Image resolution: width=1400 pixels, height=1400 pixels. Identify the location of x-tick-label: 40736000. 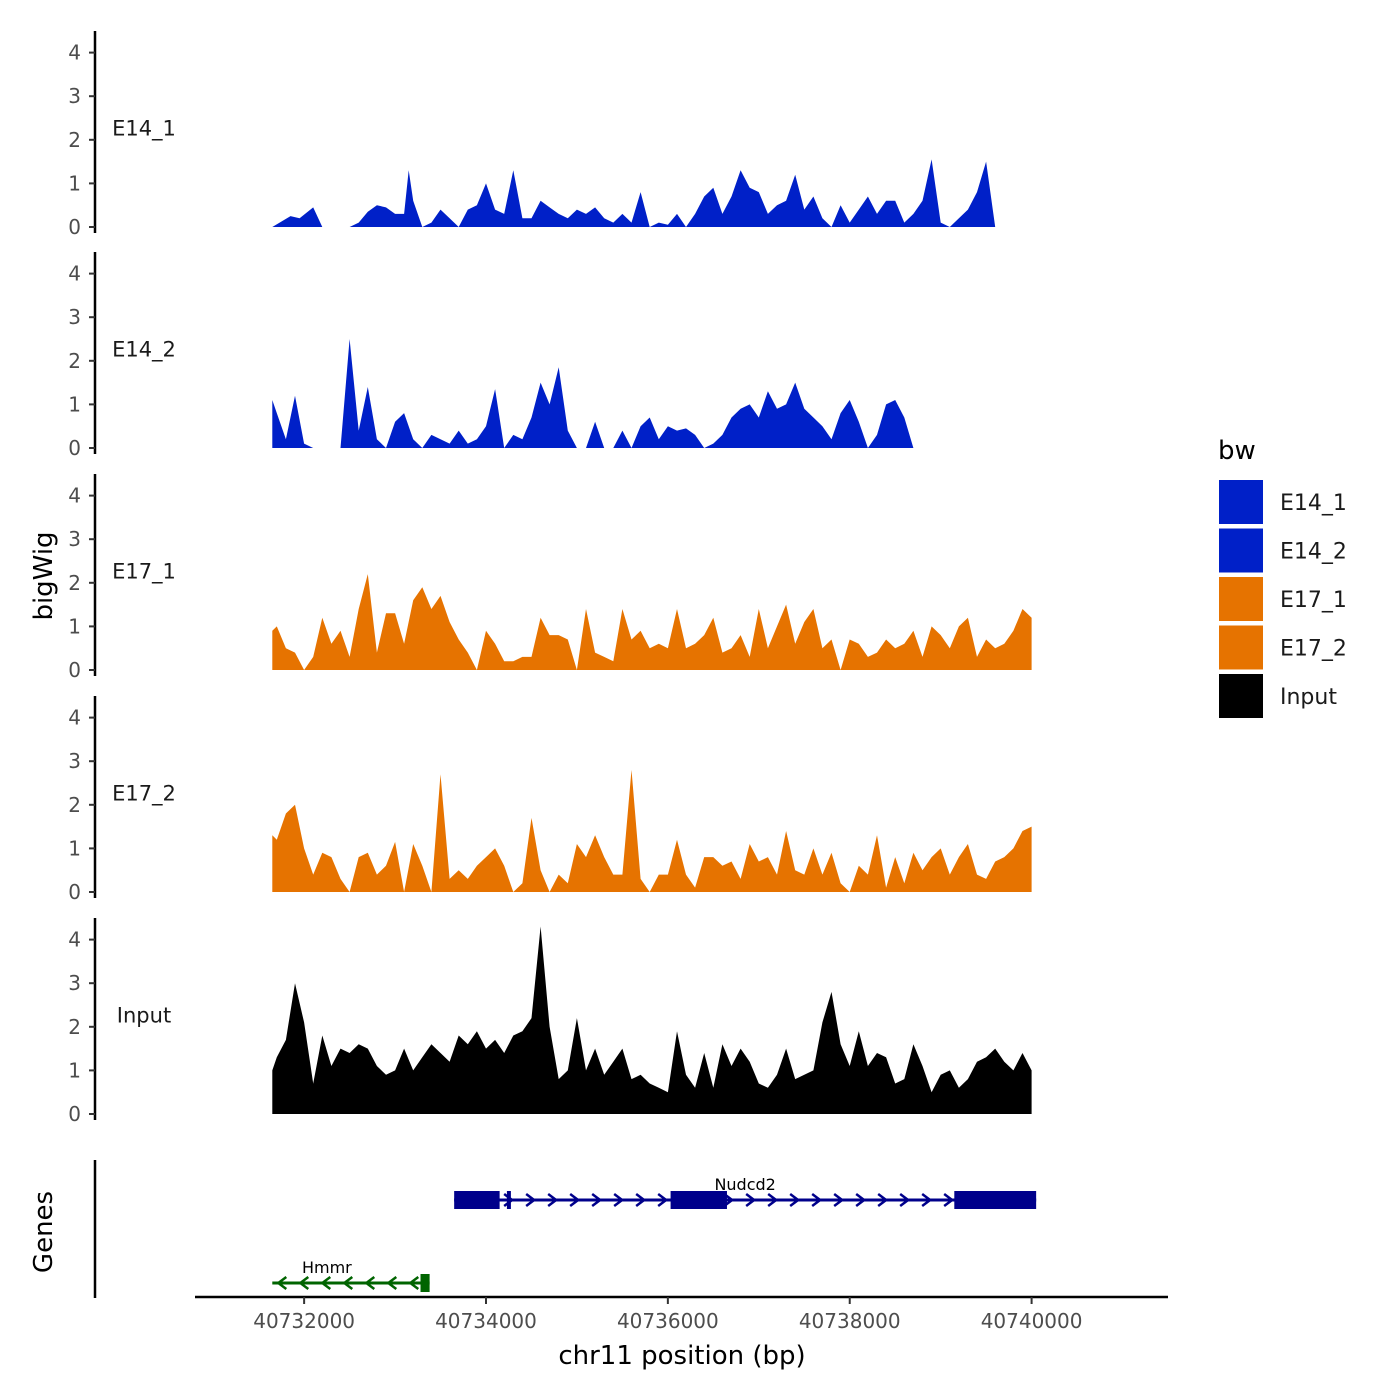
(668, 1321).